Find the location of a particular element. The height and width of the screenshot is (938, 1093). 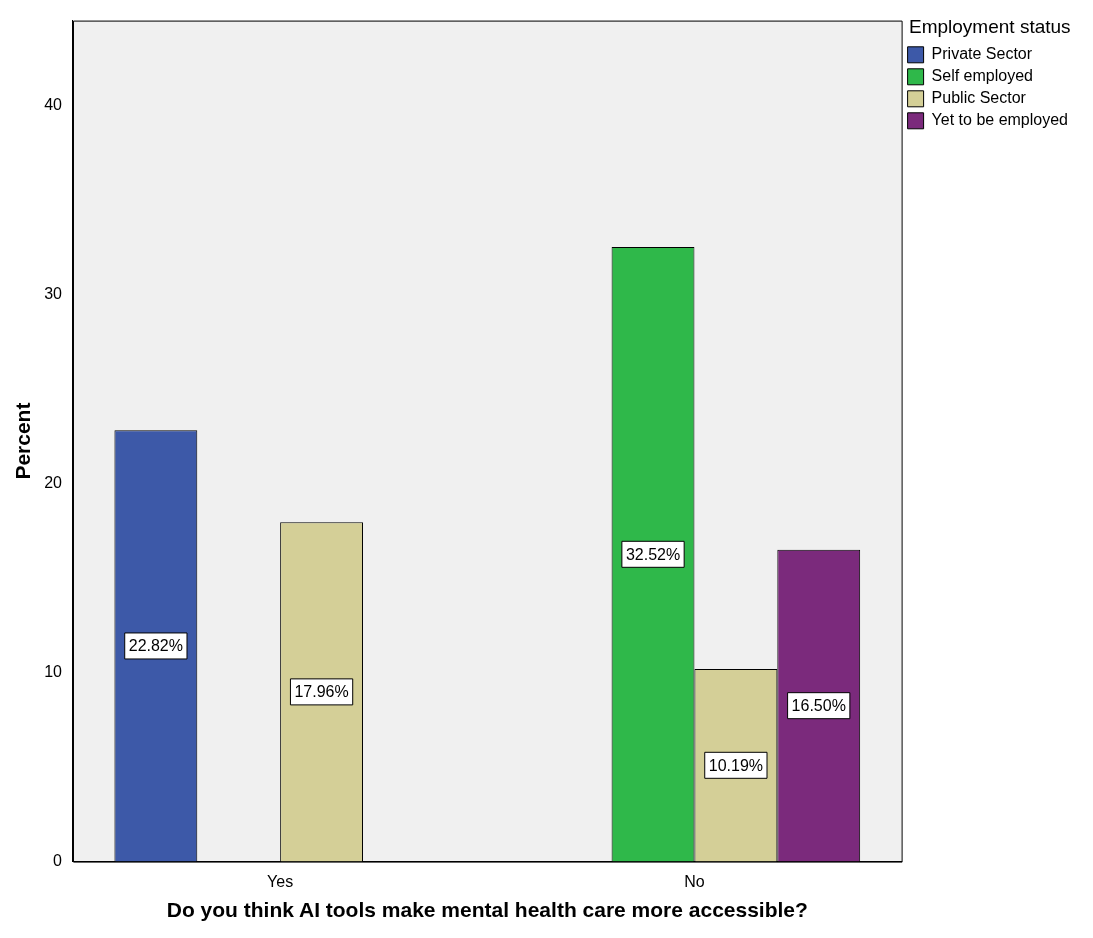

legend-title: Employment status is located at coordinates (990, 26).